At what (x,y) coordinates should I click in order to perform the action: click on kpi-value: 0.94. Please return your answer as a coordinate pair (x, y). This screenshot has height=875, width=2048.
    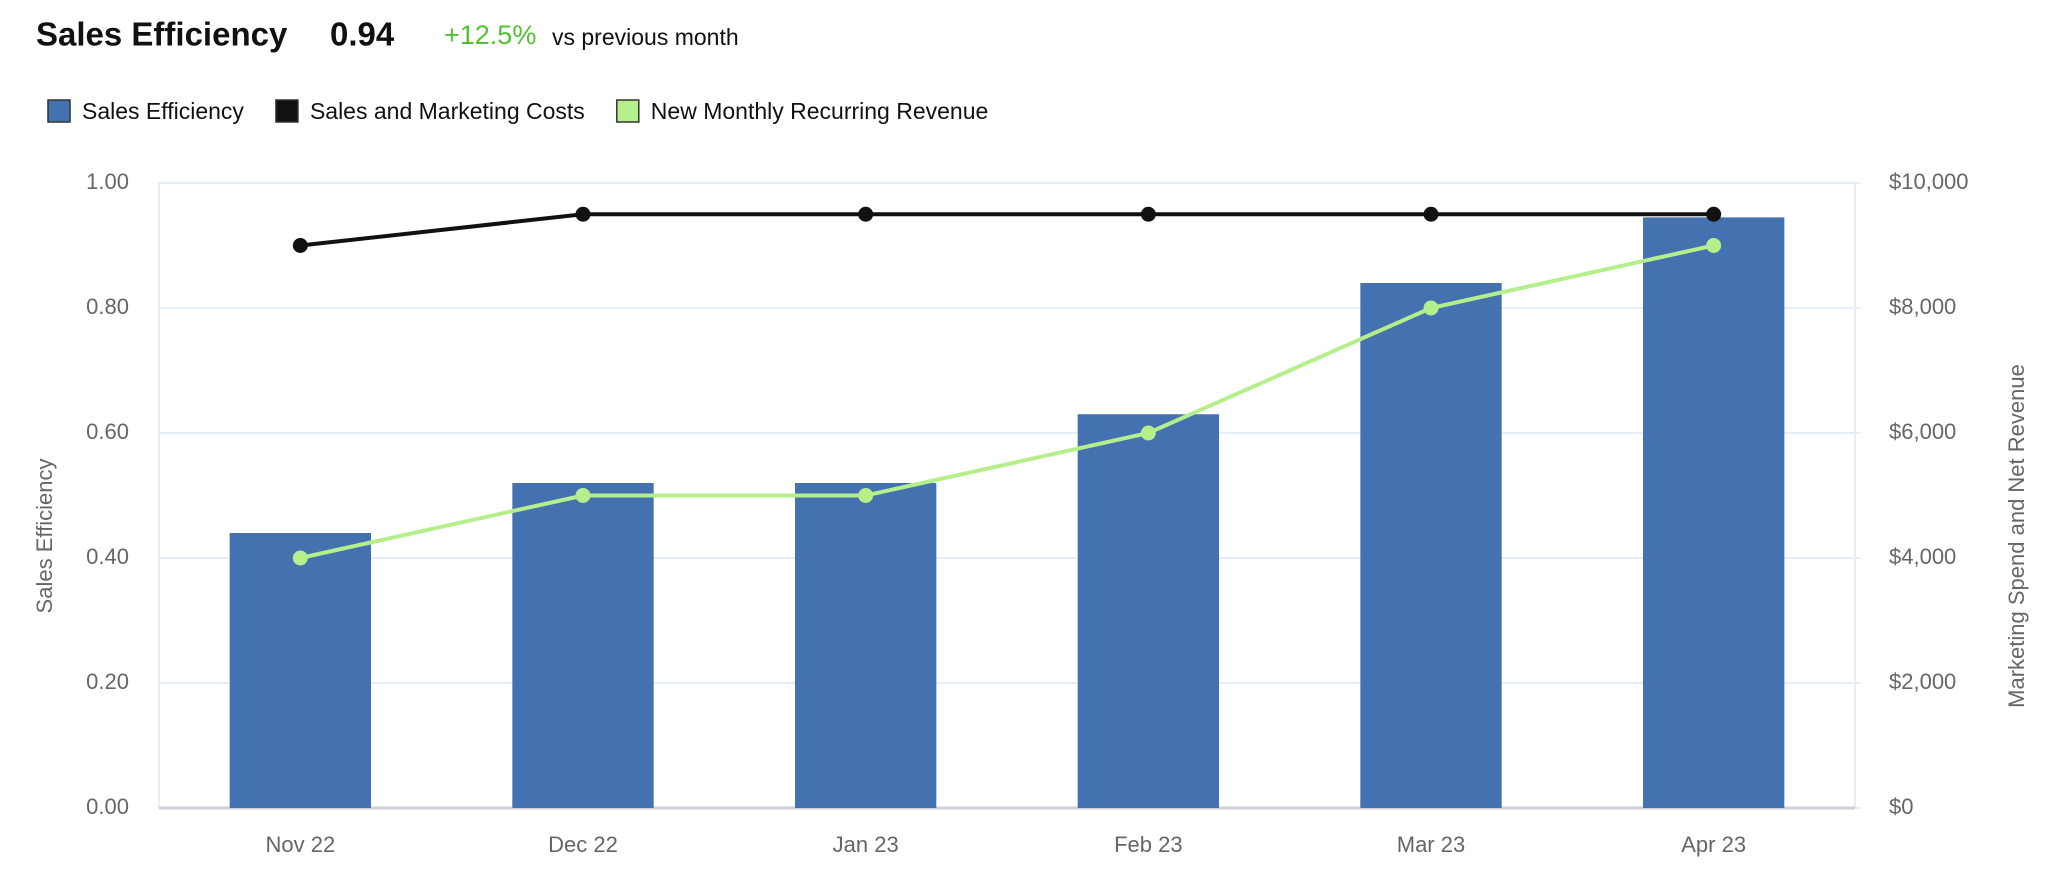
    Looking at the image, I should click on (362, 34).